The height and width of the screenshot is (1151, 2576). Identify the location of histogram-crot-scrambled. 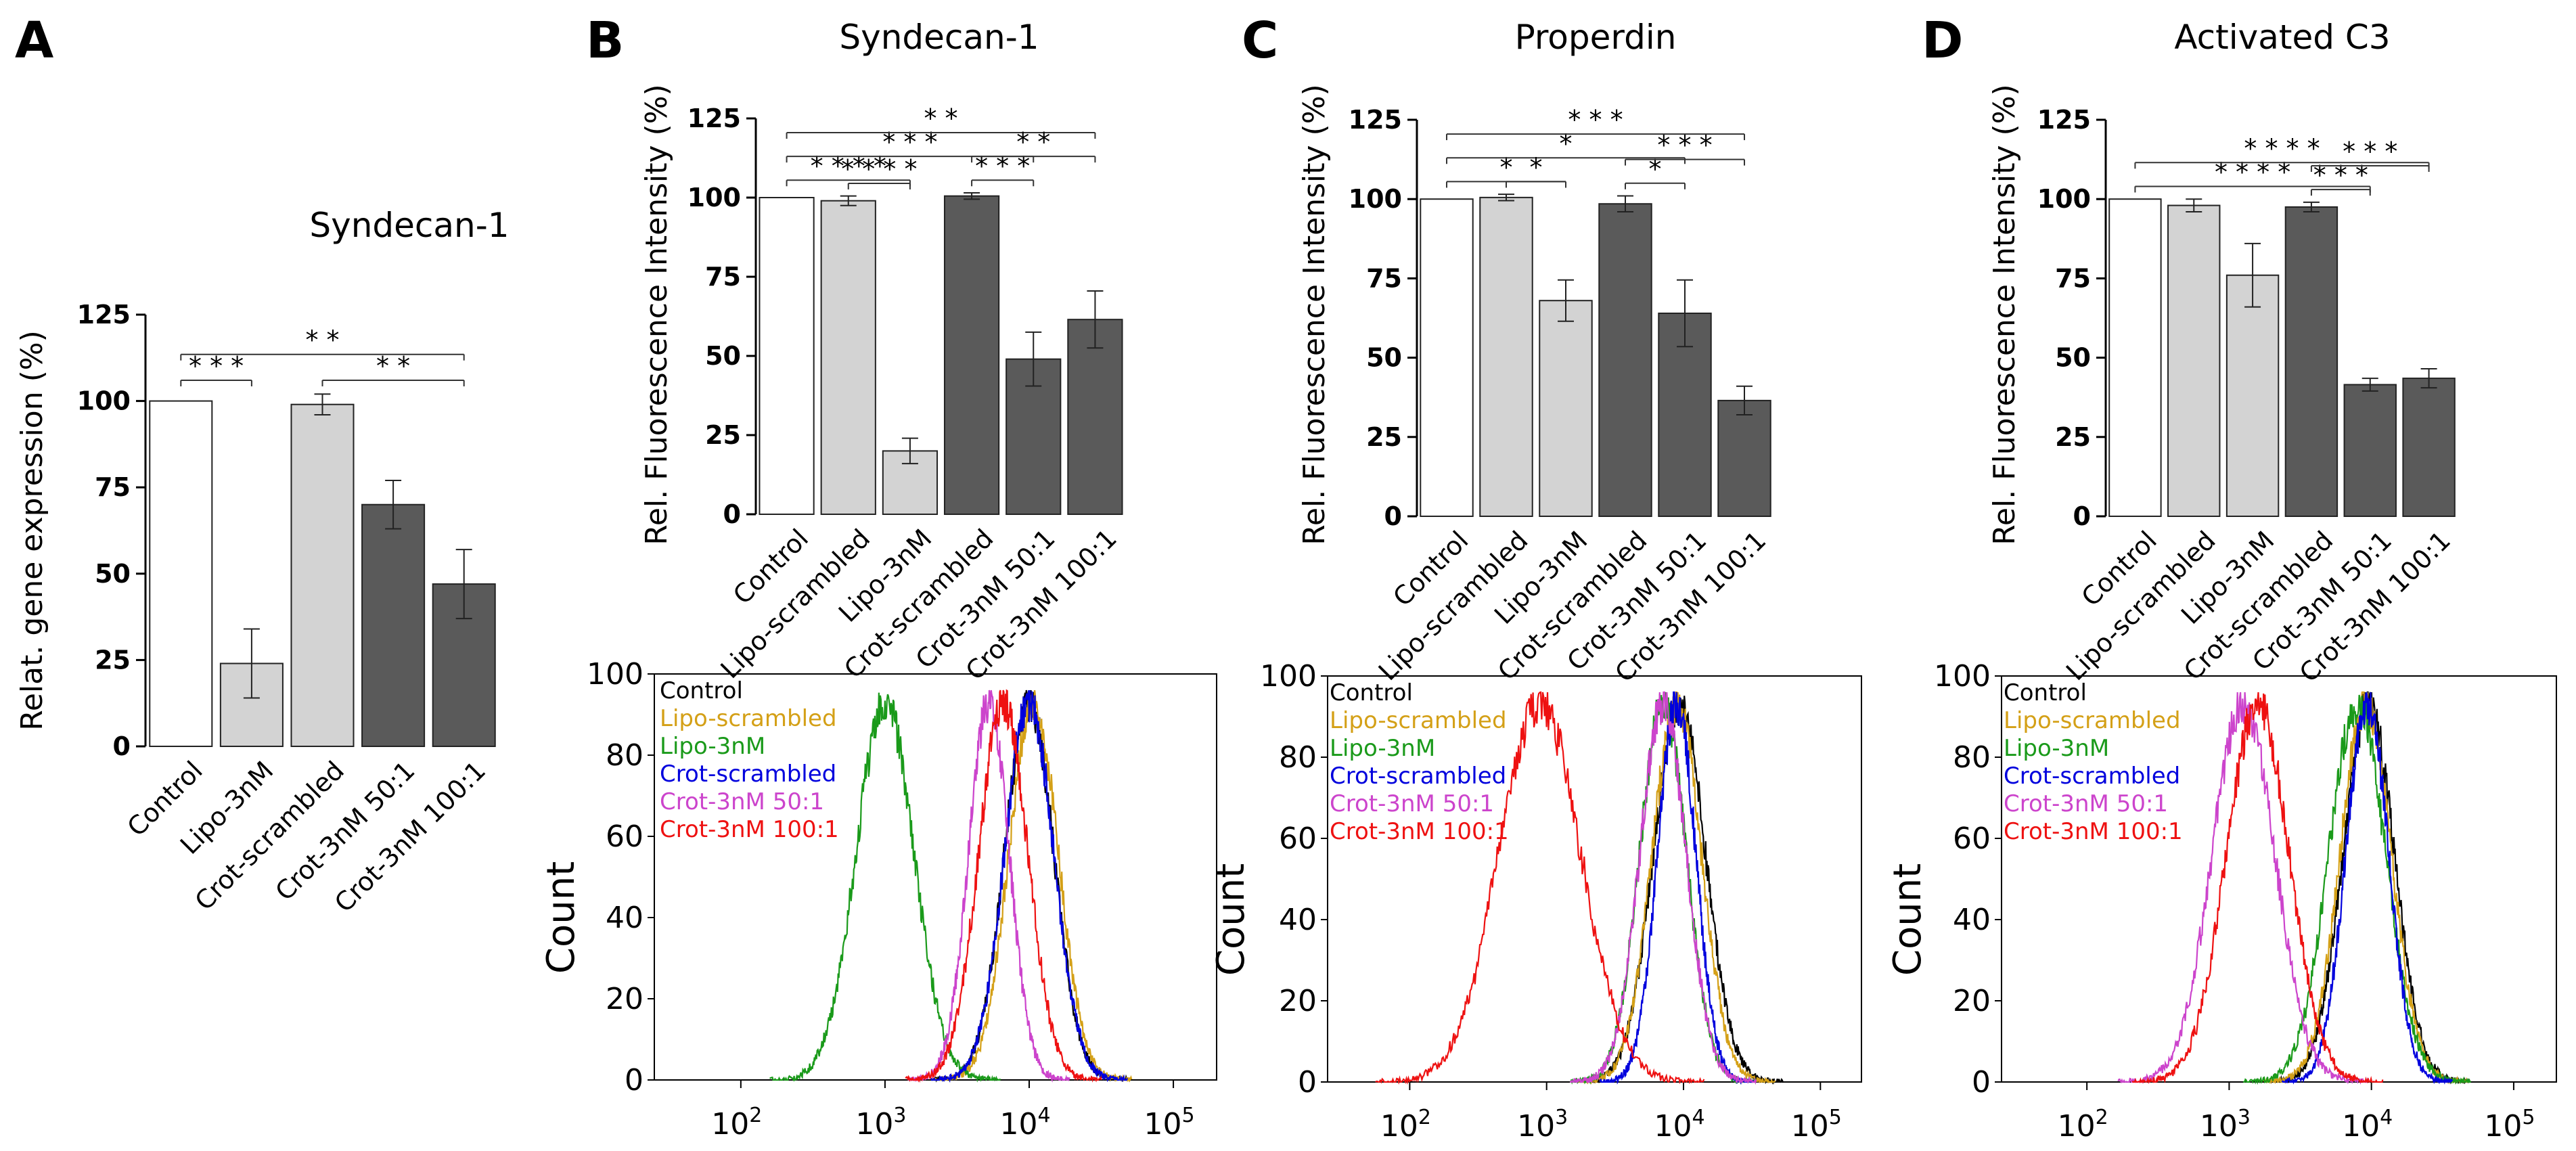
(1029, 886).